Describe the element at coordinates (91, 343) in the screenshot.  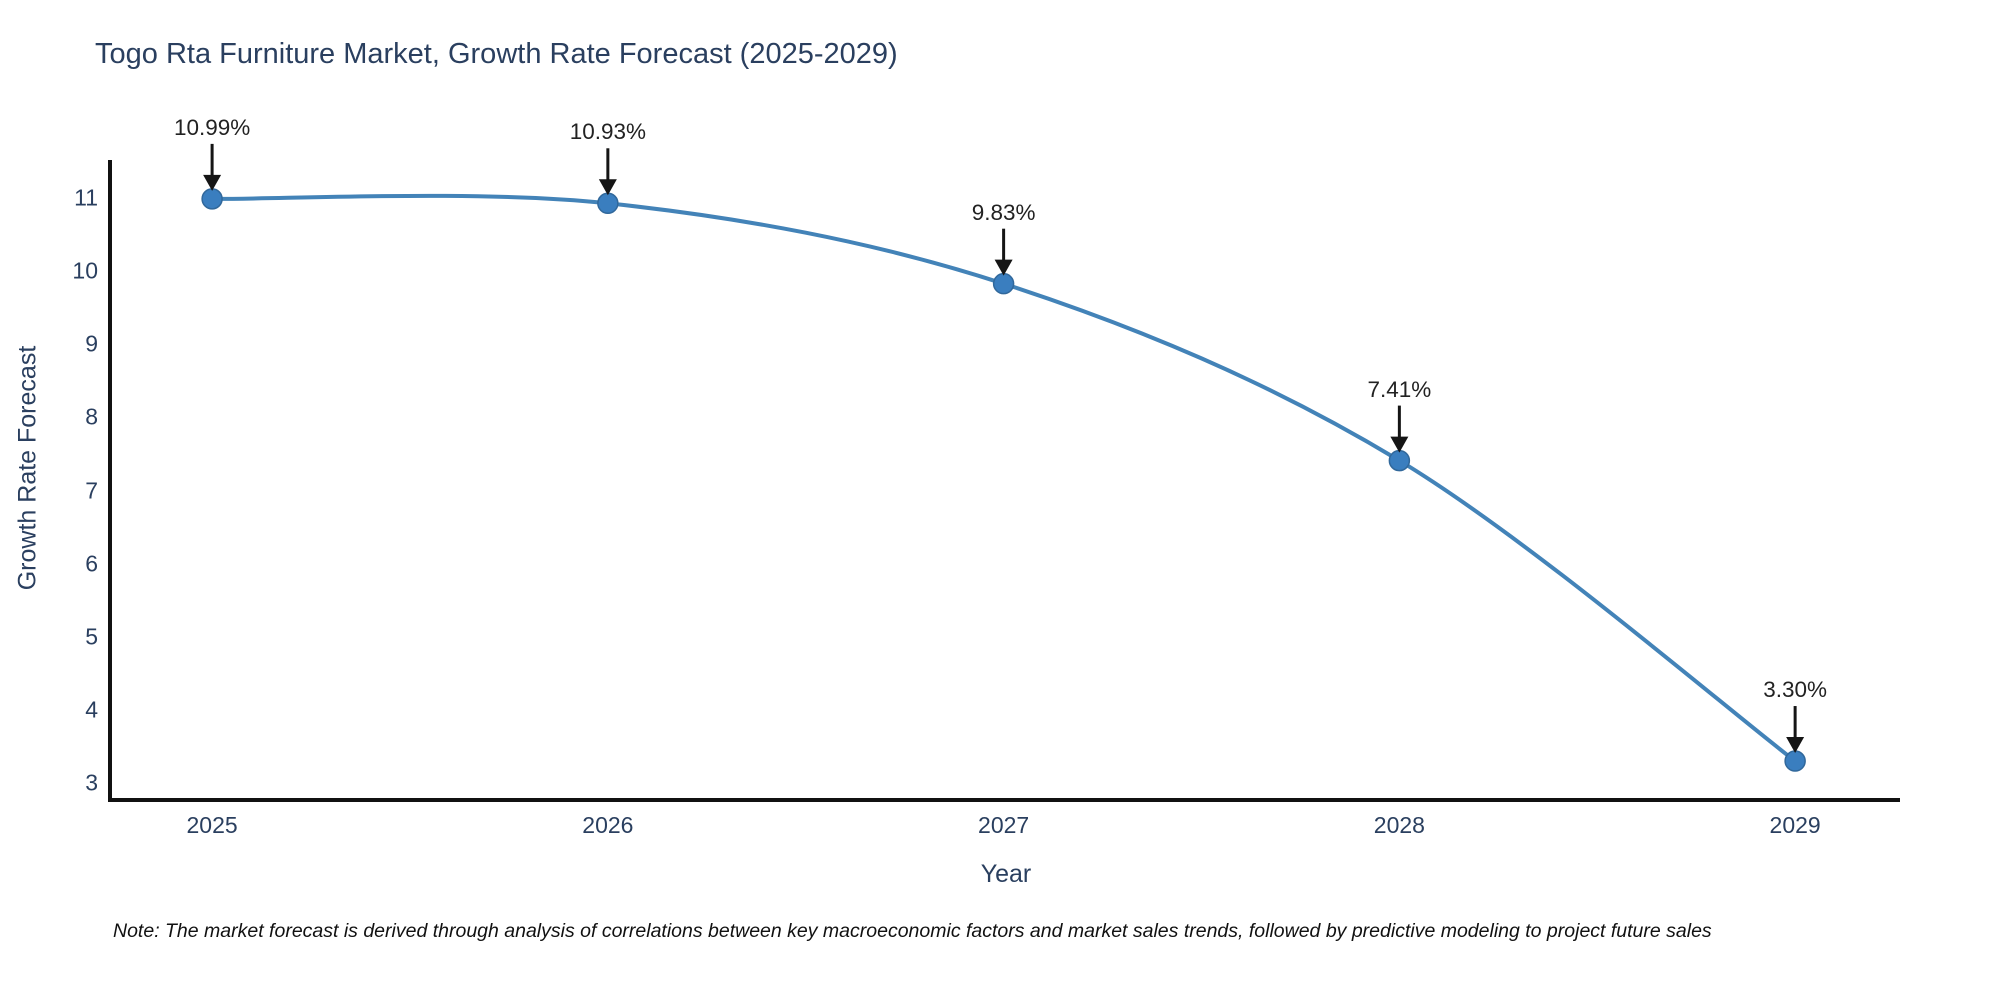
I see `y-tick-label: 9` at that location.